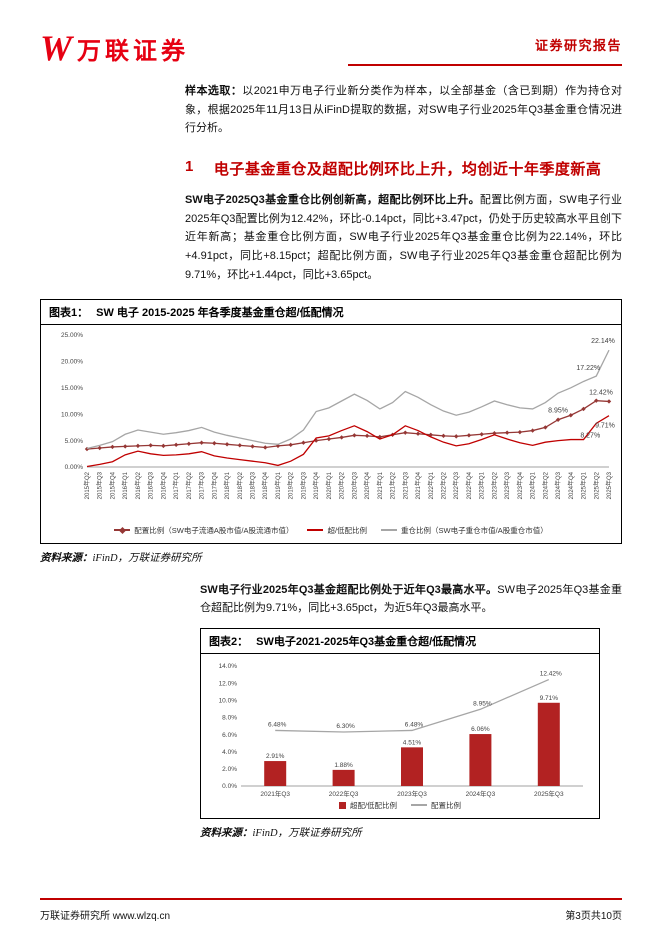  What do you see at coordinates (214, 485) in the screenshot?
I see `svg-text: 2017年Q4` at bounding box center [214, 485].